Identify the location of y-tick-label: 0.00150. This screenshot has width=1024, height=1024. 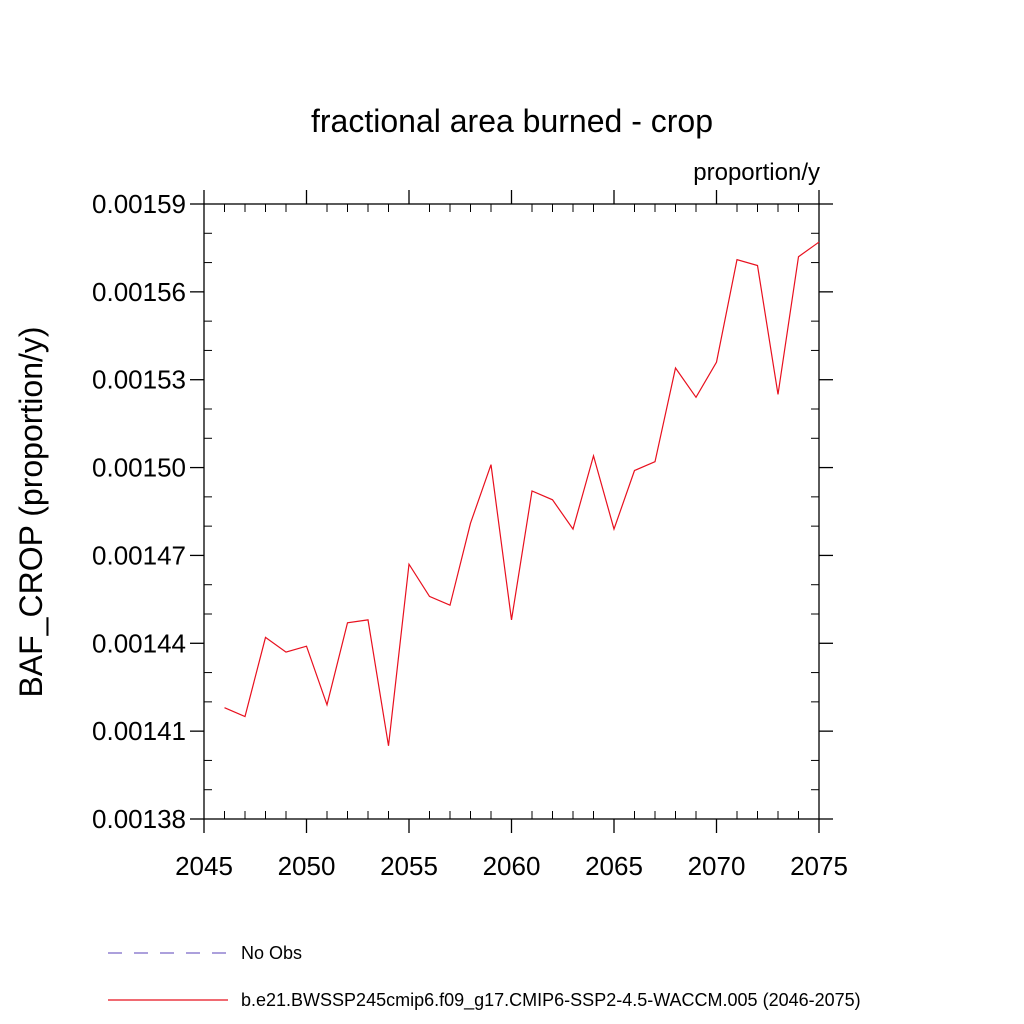
(139, 468).